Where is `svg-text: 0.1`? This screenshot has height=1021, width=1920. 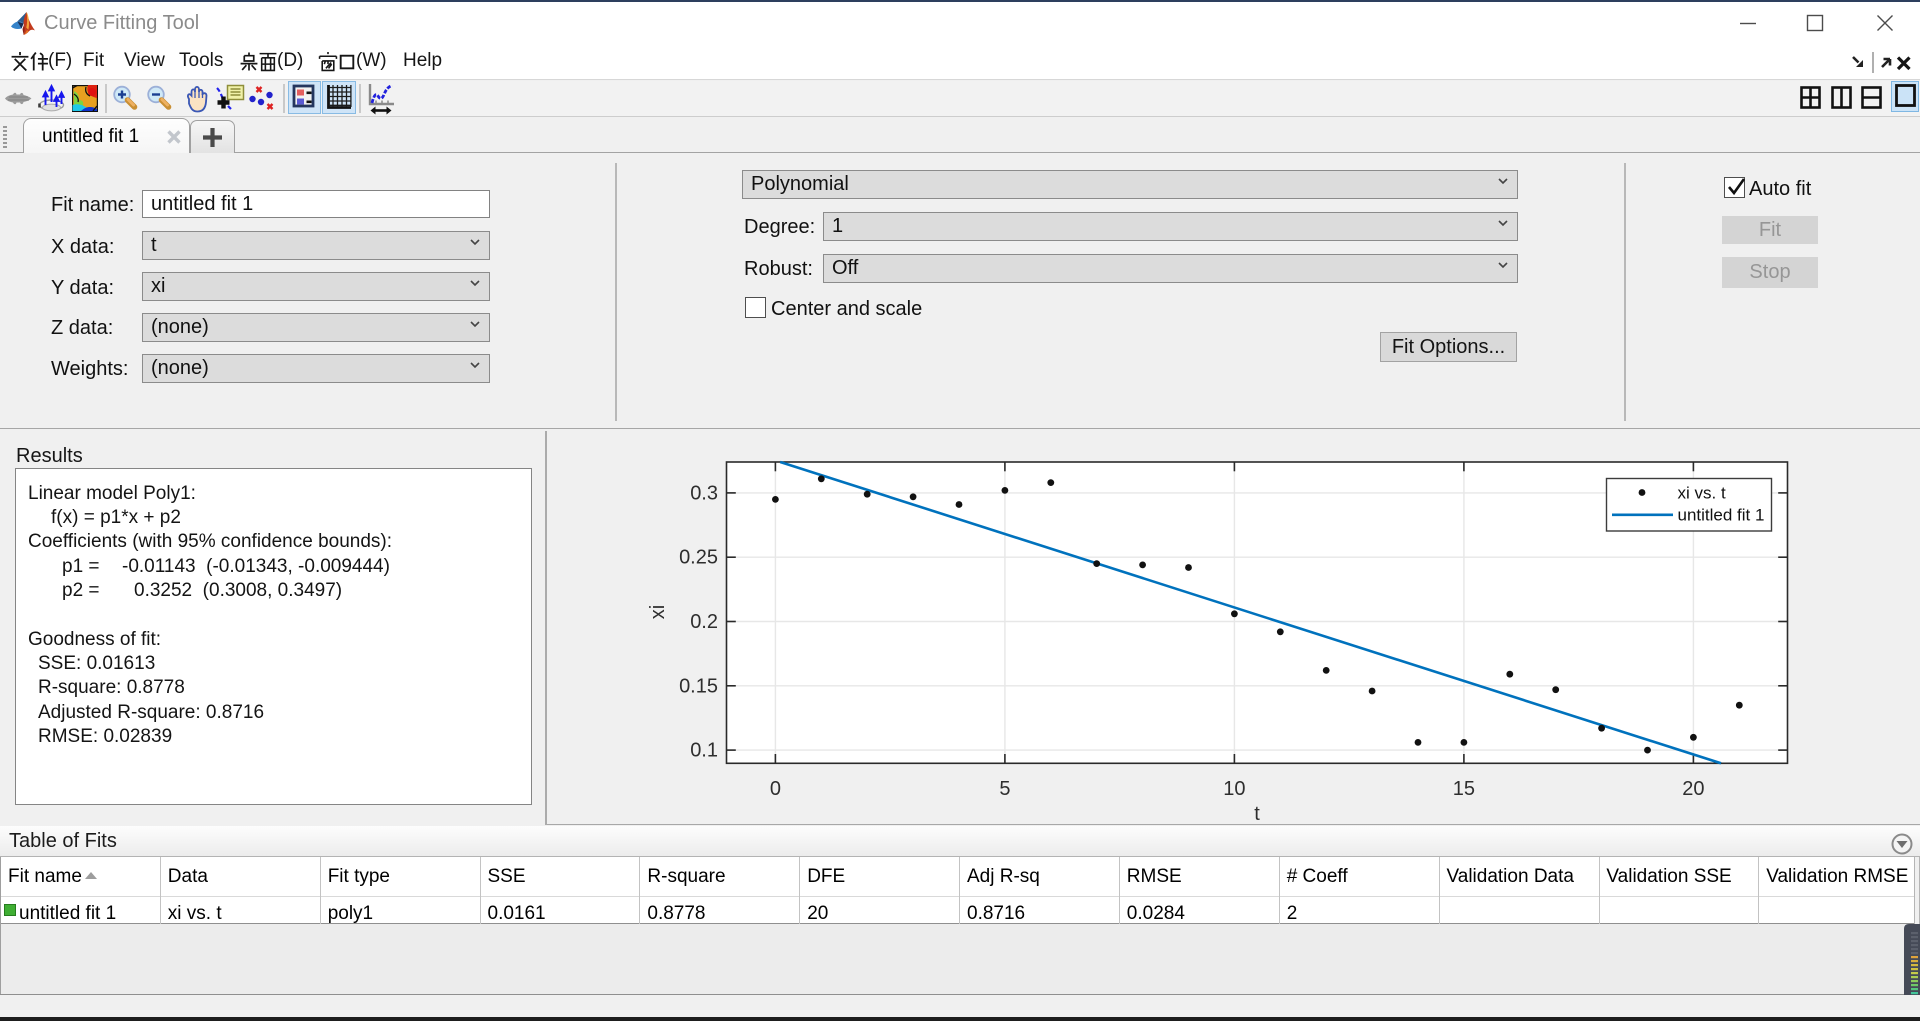
svg-text: 0.1 is located at coordinates (704, 751).